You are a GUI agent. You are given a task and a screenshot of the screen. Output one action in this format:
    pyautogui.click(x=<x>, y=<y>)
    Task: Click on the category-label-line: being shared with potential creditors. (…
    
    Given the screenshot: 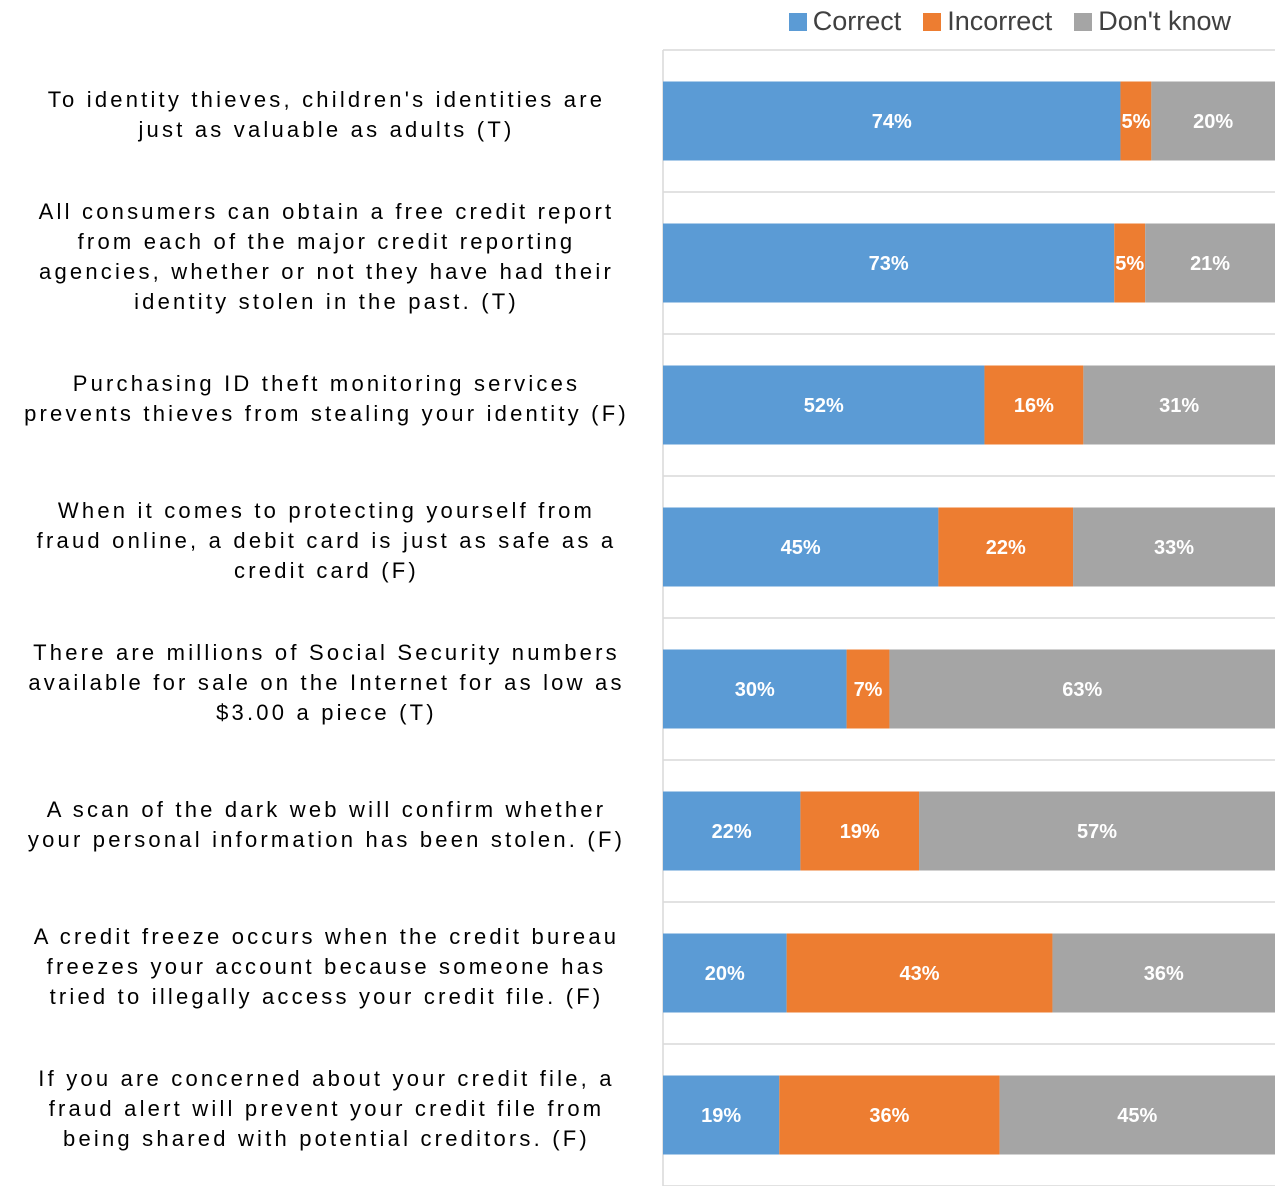 What is the action you would take?
    pyautogui.click(x=326, y=1138)
    